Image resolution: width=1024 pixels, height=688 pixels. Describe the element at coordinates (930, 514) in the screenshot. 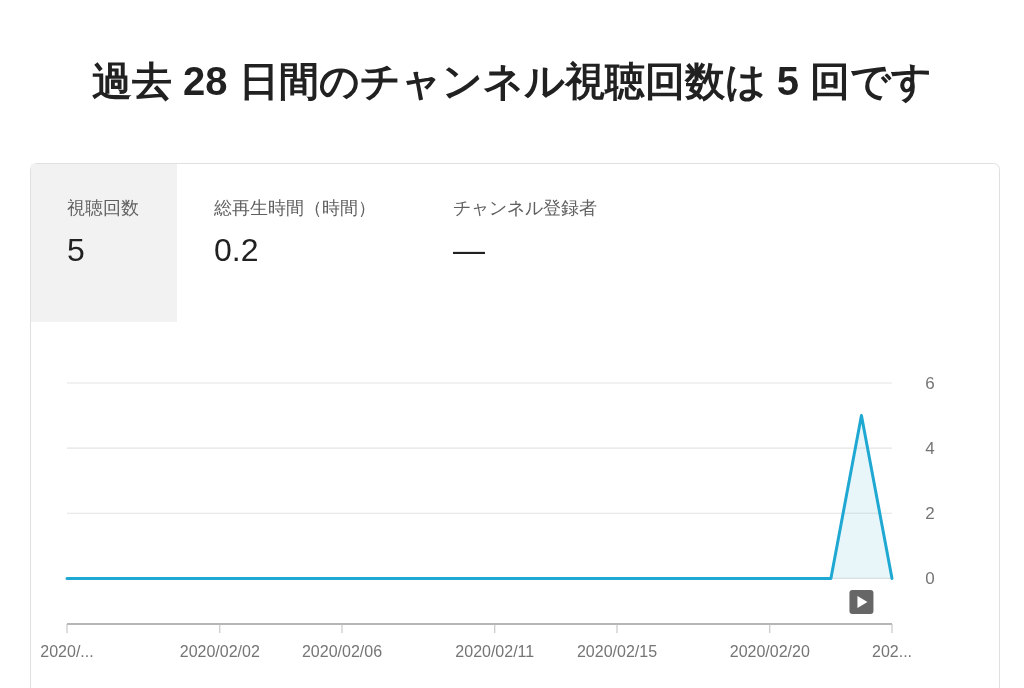

I see `y-tick-label: 2` at that location.